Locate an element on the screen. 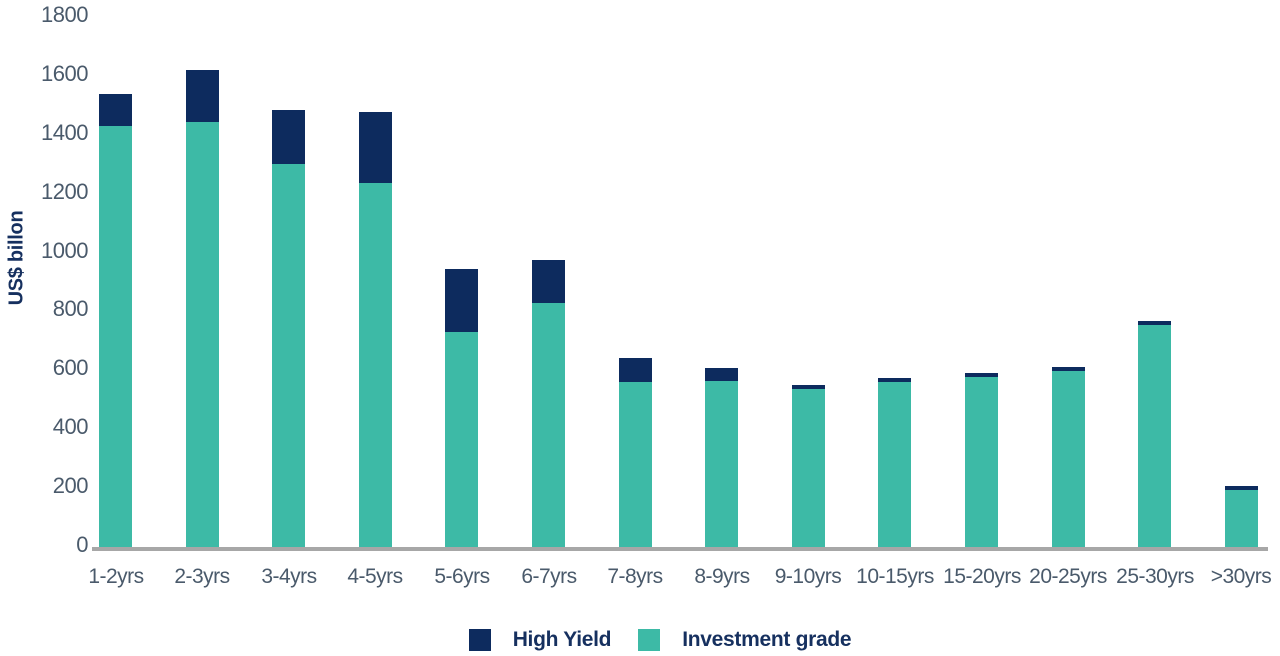 This screenshot has width=1280, height=656. y-tick-label: 1400 is located at coordinates (64, 132).